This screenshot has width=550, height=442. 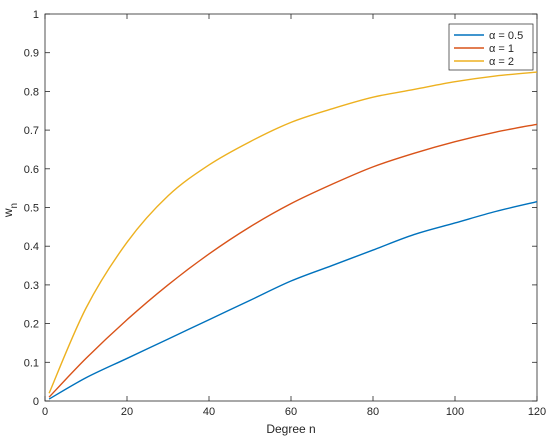 I want to click on x-tick-label: 0, so click(x=45, y=412).